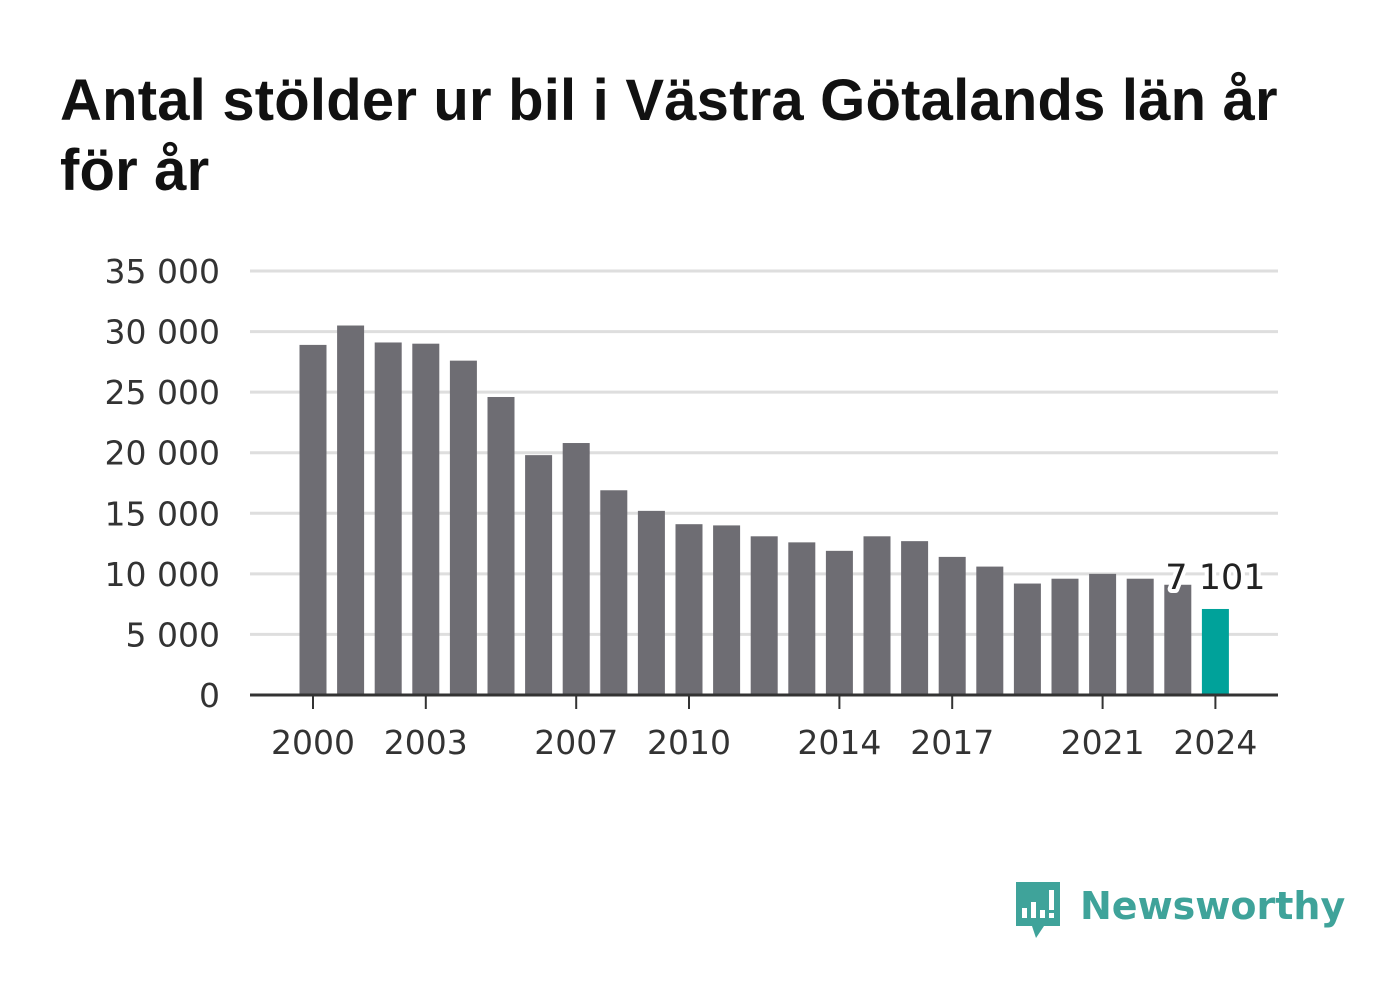  Describe the element at coordinates (313, 742) in the screenshot. I see `x-tick-label: 2000` at that location.